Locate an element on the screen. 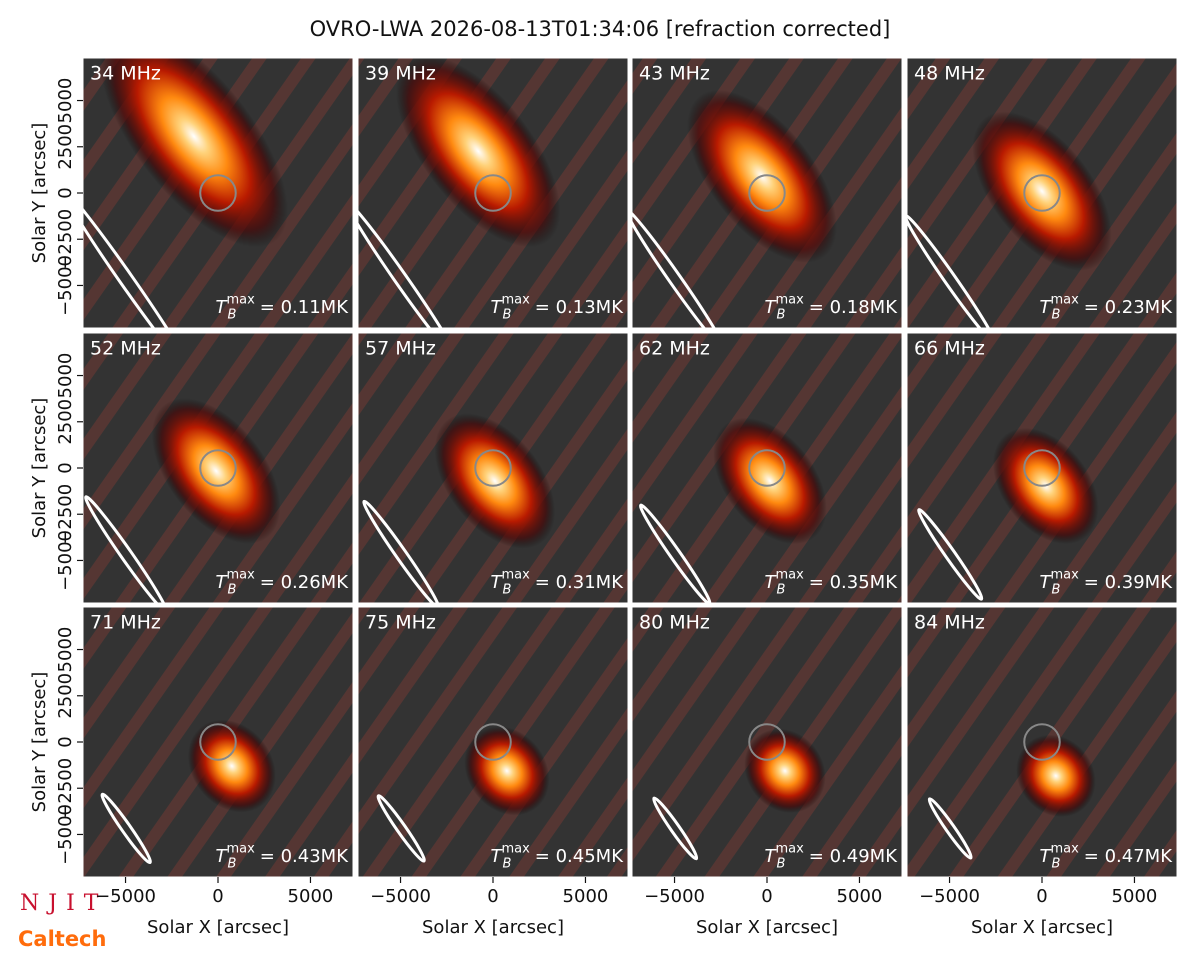 This screenshot has width=1200, height=975. frequency-label: 39 MHz is located at coordinates (400, 74).